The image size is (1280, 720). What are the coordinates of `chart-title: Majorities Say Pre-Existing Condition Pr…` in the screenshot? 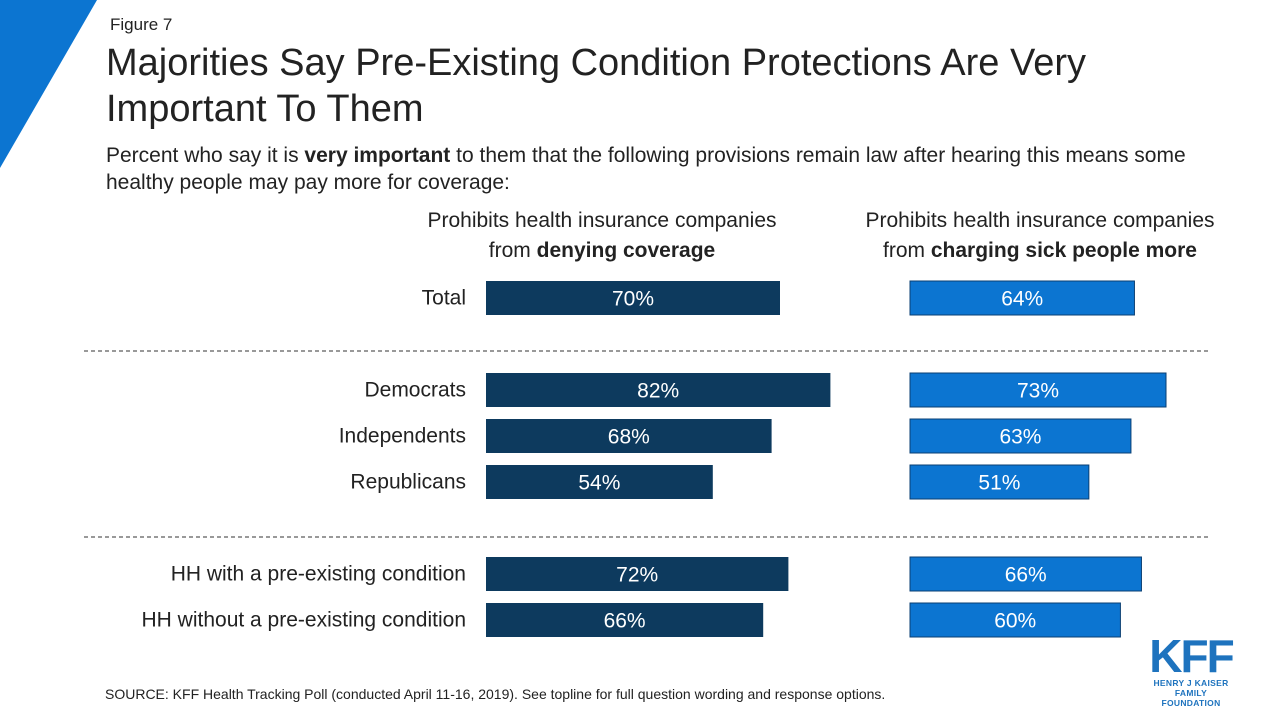 It's located at (596, 86).